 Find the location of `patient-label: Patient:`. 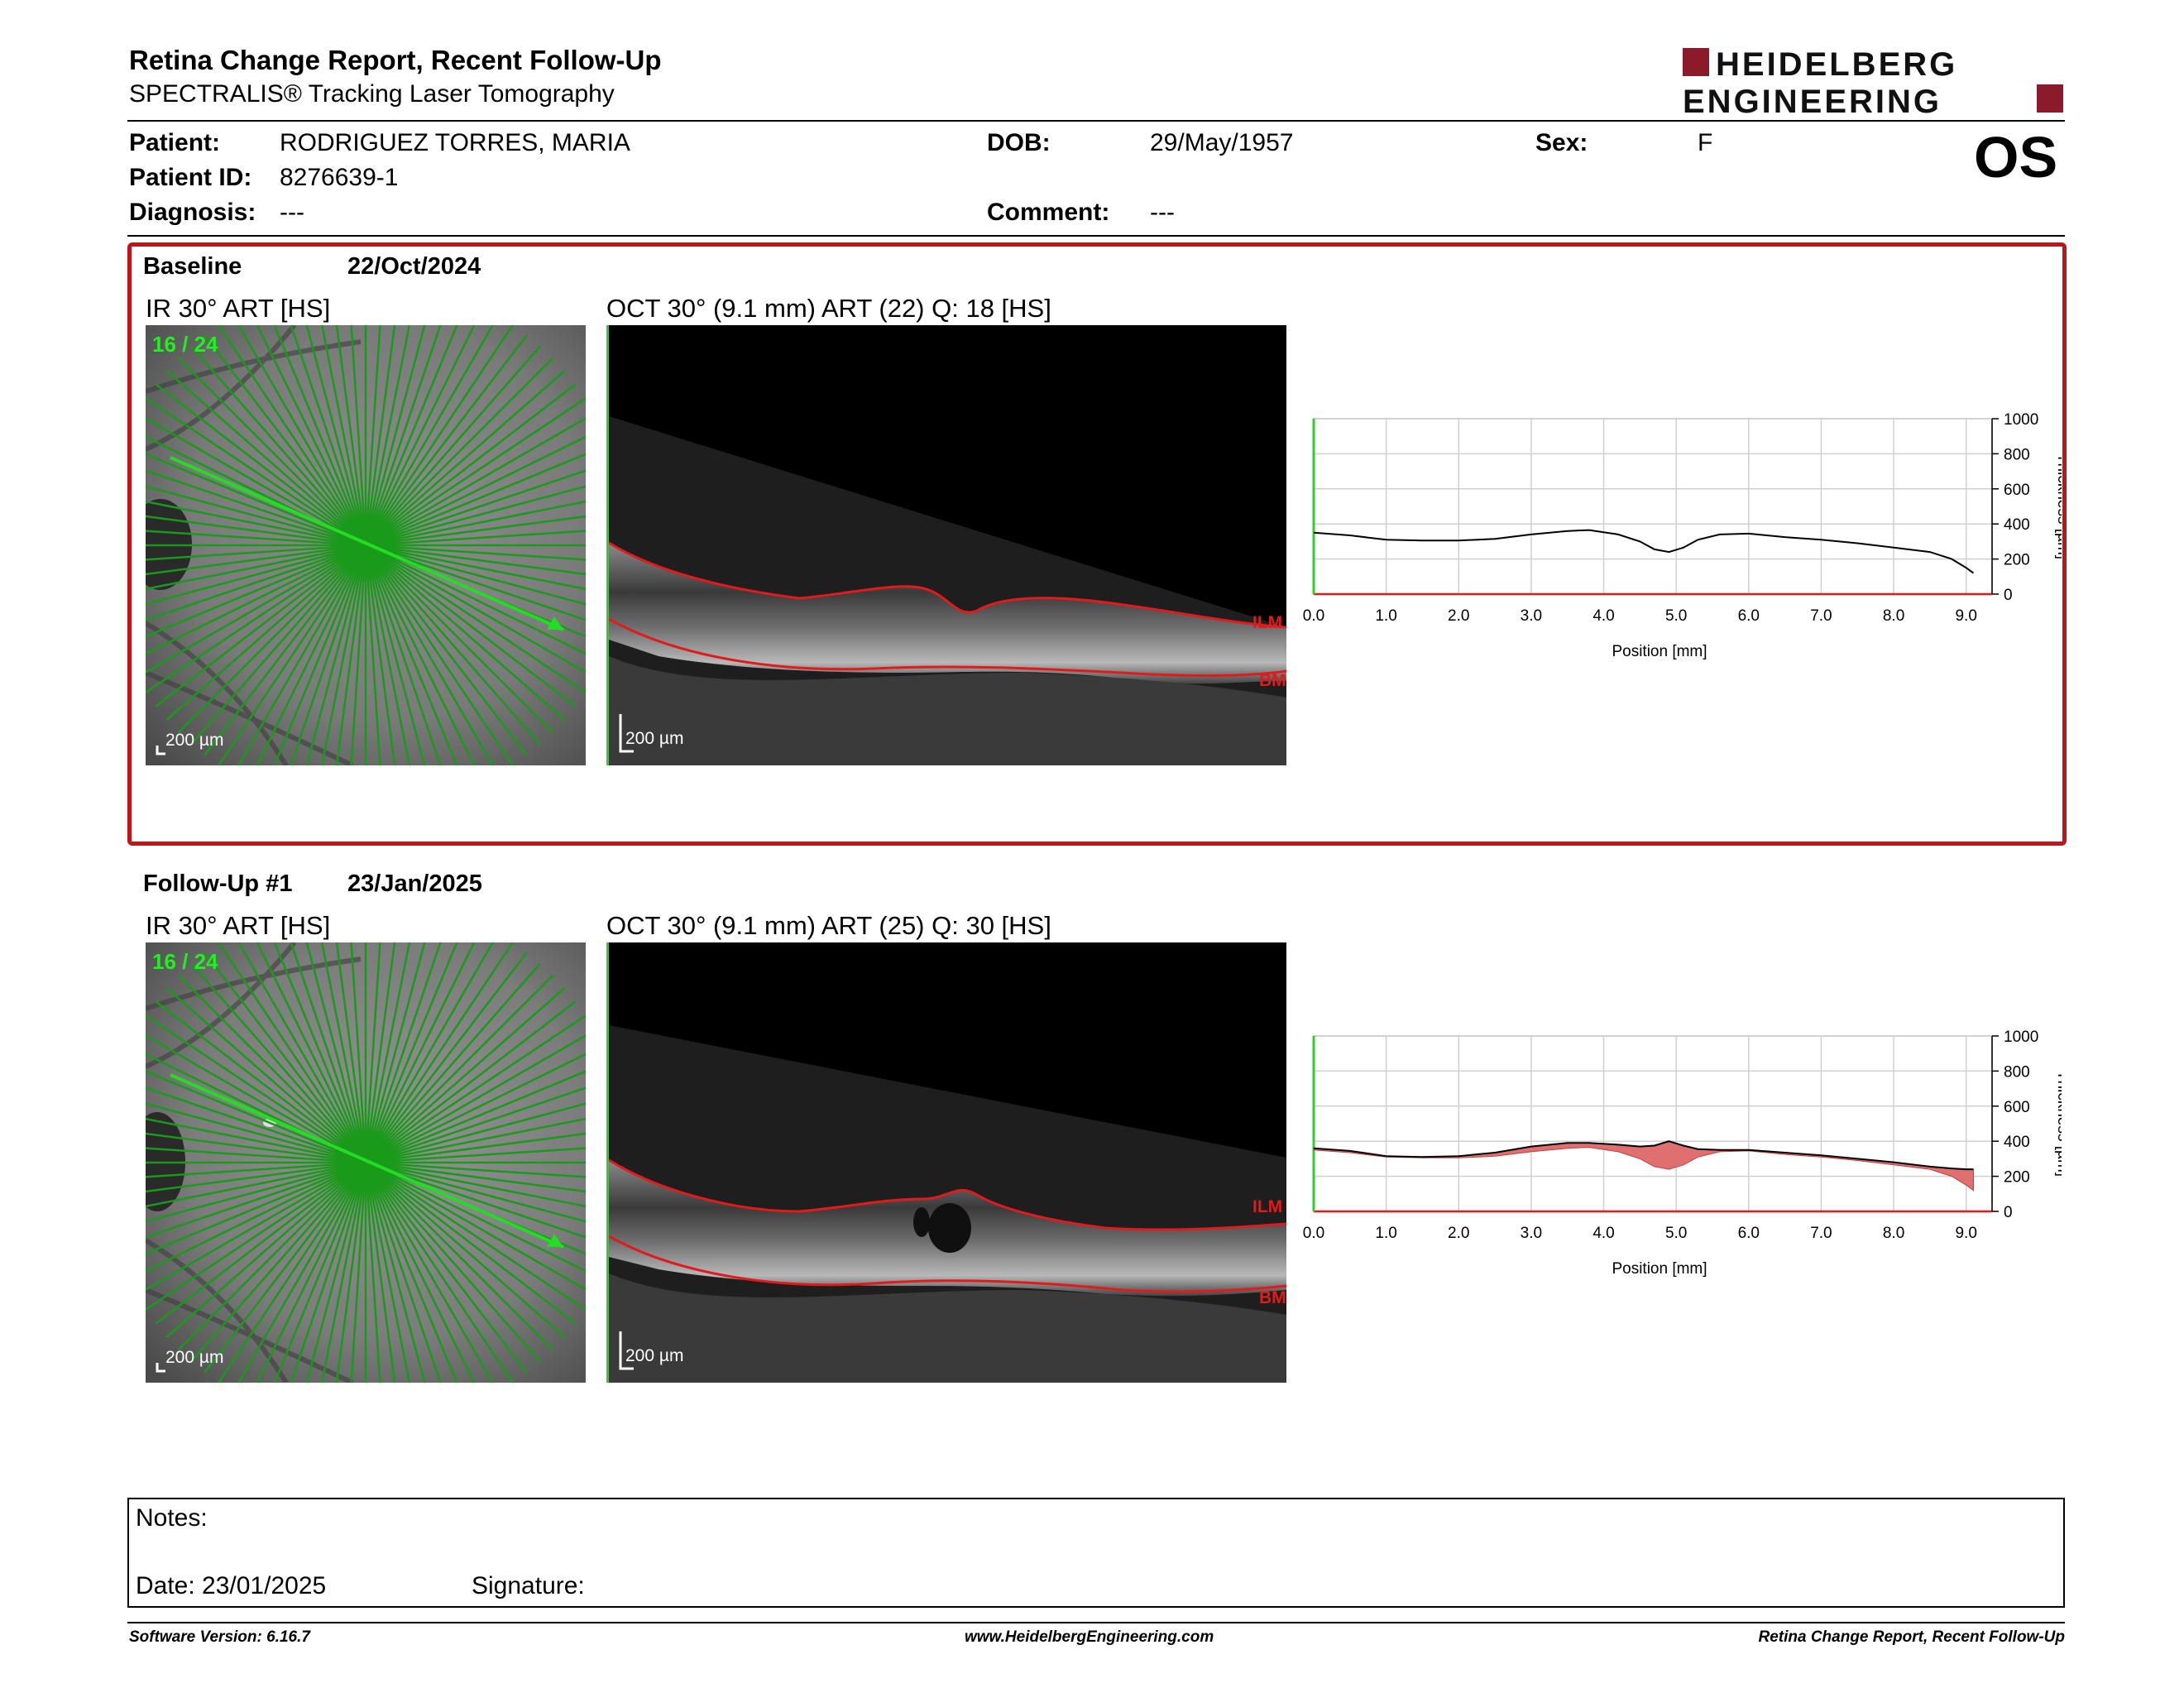

patient-label: Patient: is located at coordinates (175, 142).